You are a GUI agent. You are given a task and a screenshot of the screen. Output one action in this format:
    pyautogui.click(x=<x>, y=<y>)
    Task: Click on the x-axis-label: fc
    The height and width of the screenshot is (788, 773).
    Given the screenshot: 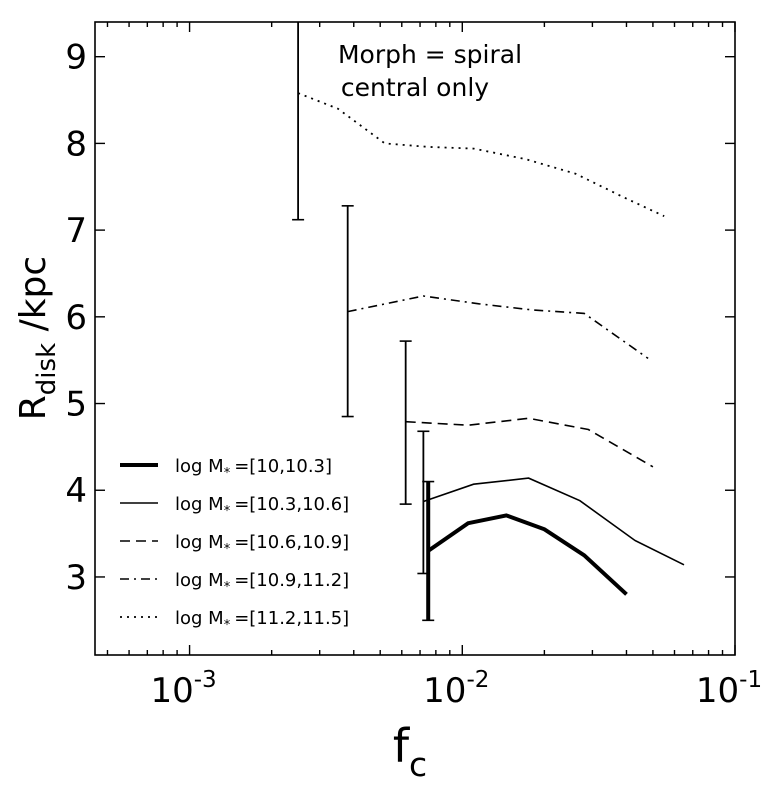 What is the action you would take?
    pyautogui.click(x=410, y=751)
    